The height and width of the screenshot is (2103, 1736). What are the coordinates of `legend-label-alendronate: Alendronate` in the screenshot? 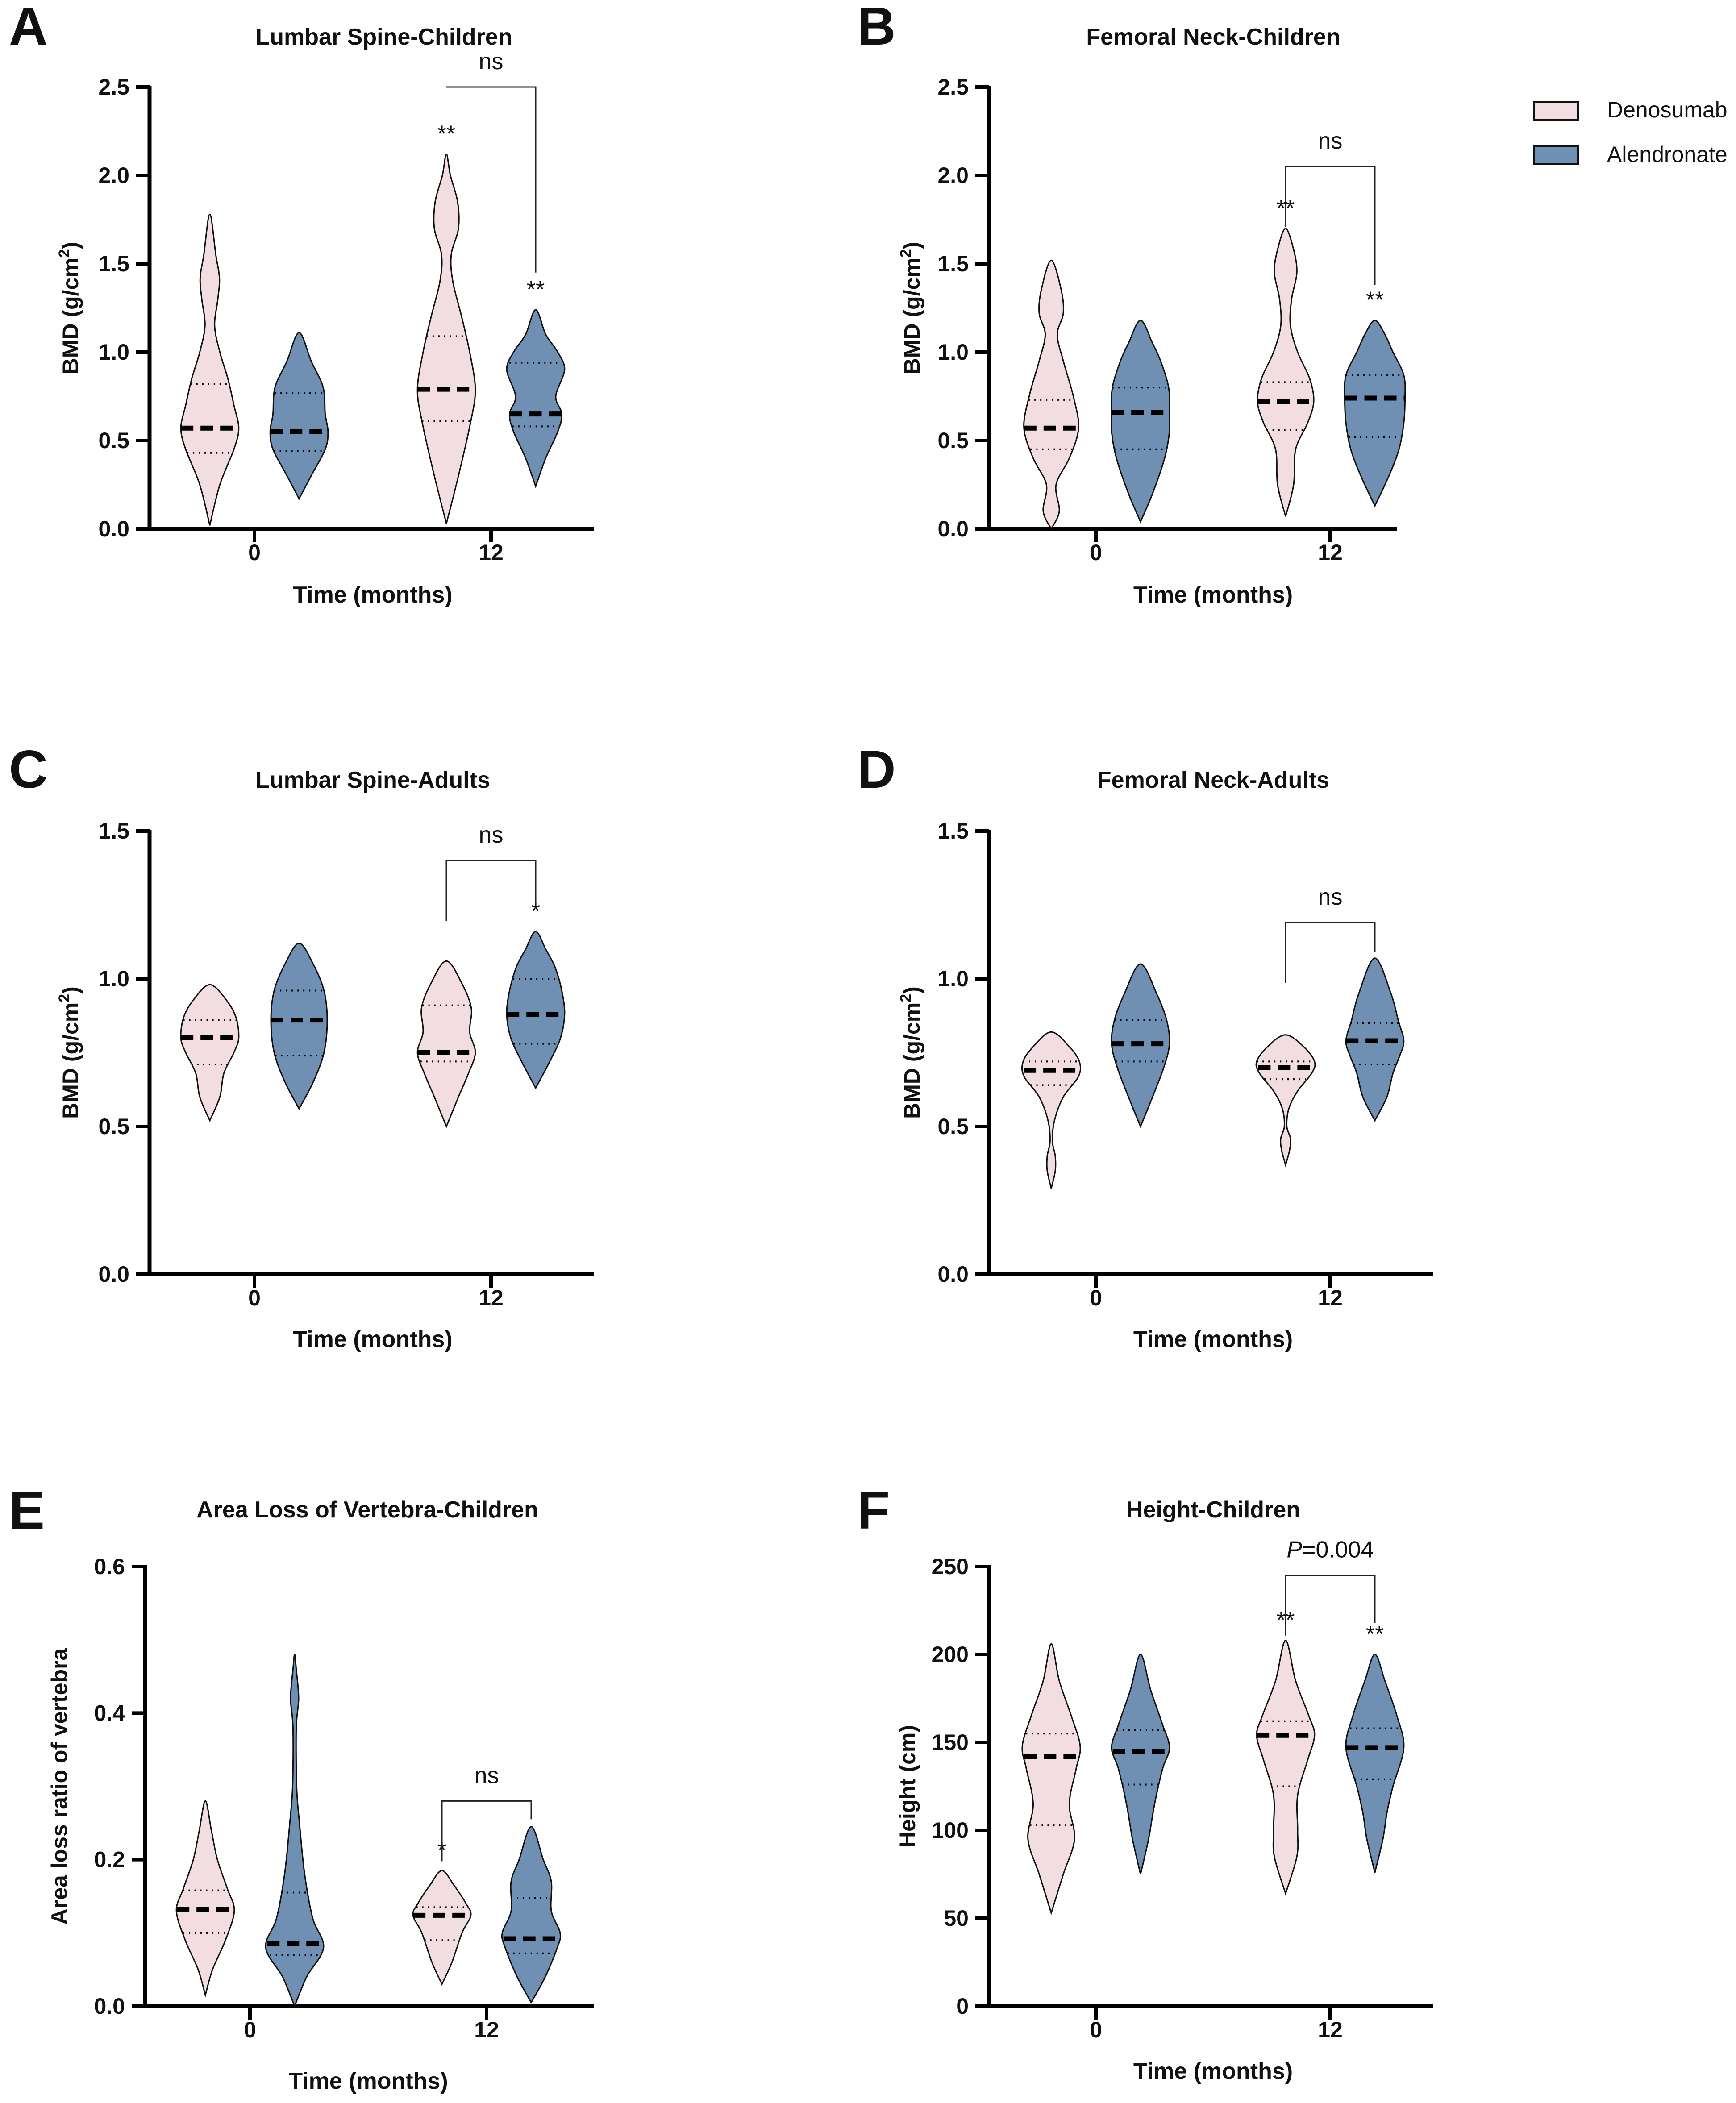 It's located at (1667, 155).